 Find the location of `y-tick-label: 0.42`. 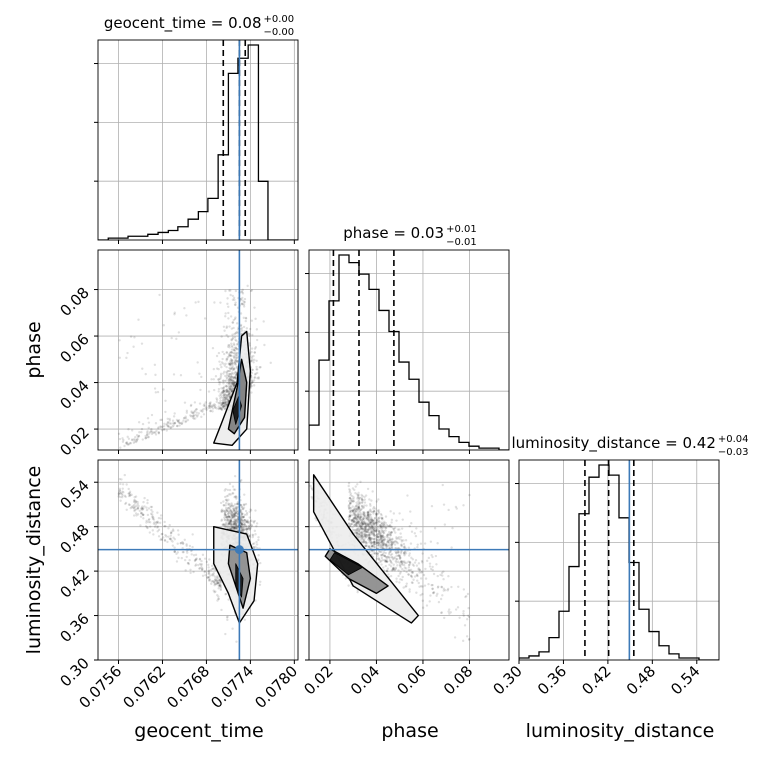

y-tick-label: 0.42 is located at coordinates (74, 583).